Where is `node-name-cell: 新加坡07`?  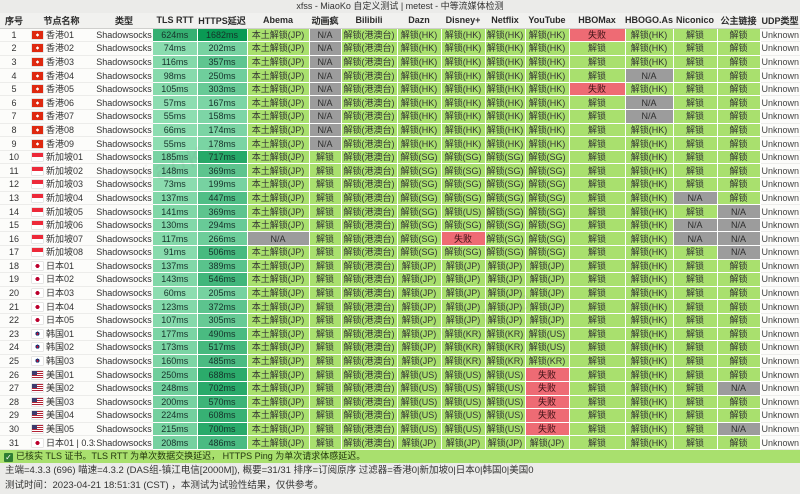
node-name-cell: 新加坡07 is located at coordinates (61, 238).